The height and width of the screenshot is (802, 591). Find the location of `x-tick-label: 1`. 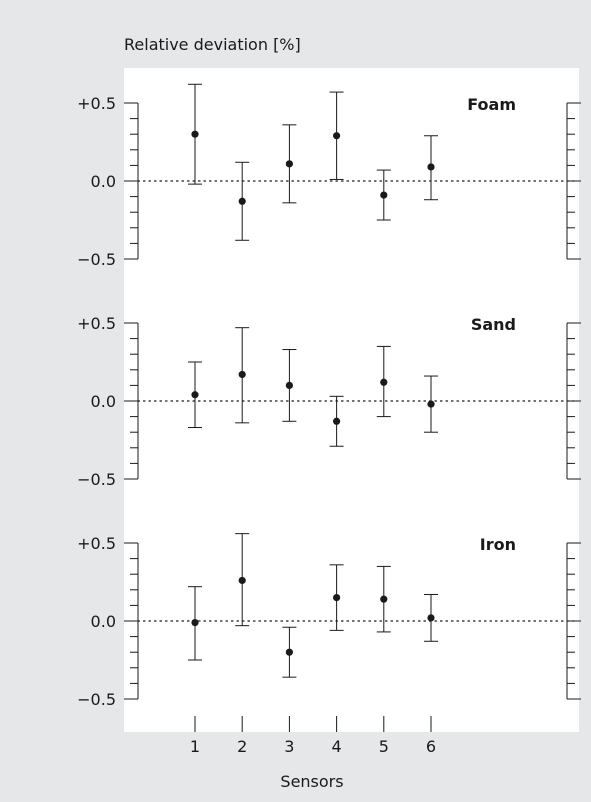

x-tick-label: 1 is located at coordinates (195, 746).